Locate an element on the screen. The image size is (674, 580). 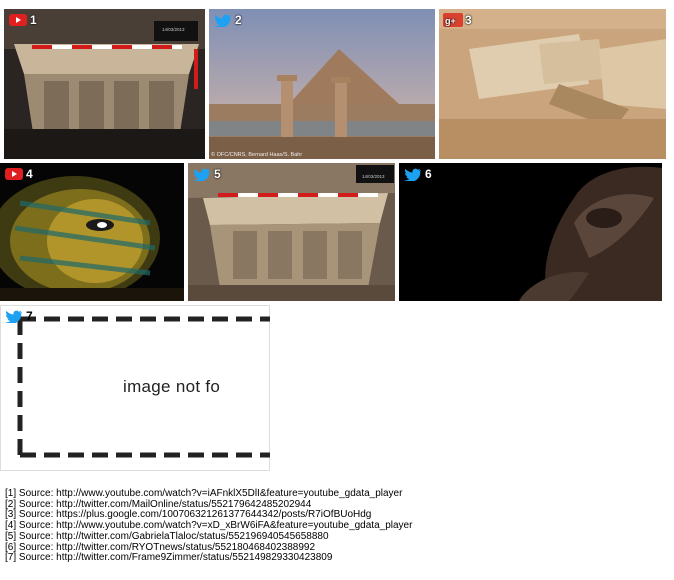
tile-1-number: 1 is located at coordinates (33, 20).